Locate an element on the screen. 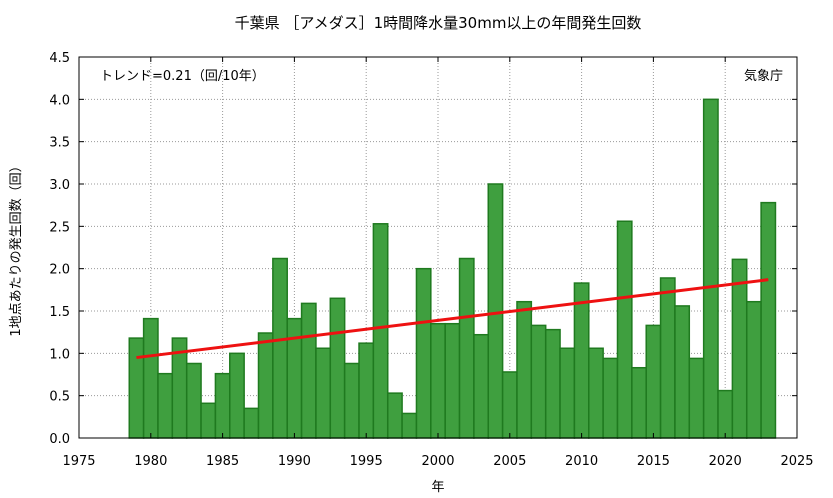 Image resolution: width=833 pixels, height=498 pixels. x-tick-label: 2000 is located at coordinates (437, 461).